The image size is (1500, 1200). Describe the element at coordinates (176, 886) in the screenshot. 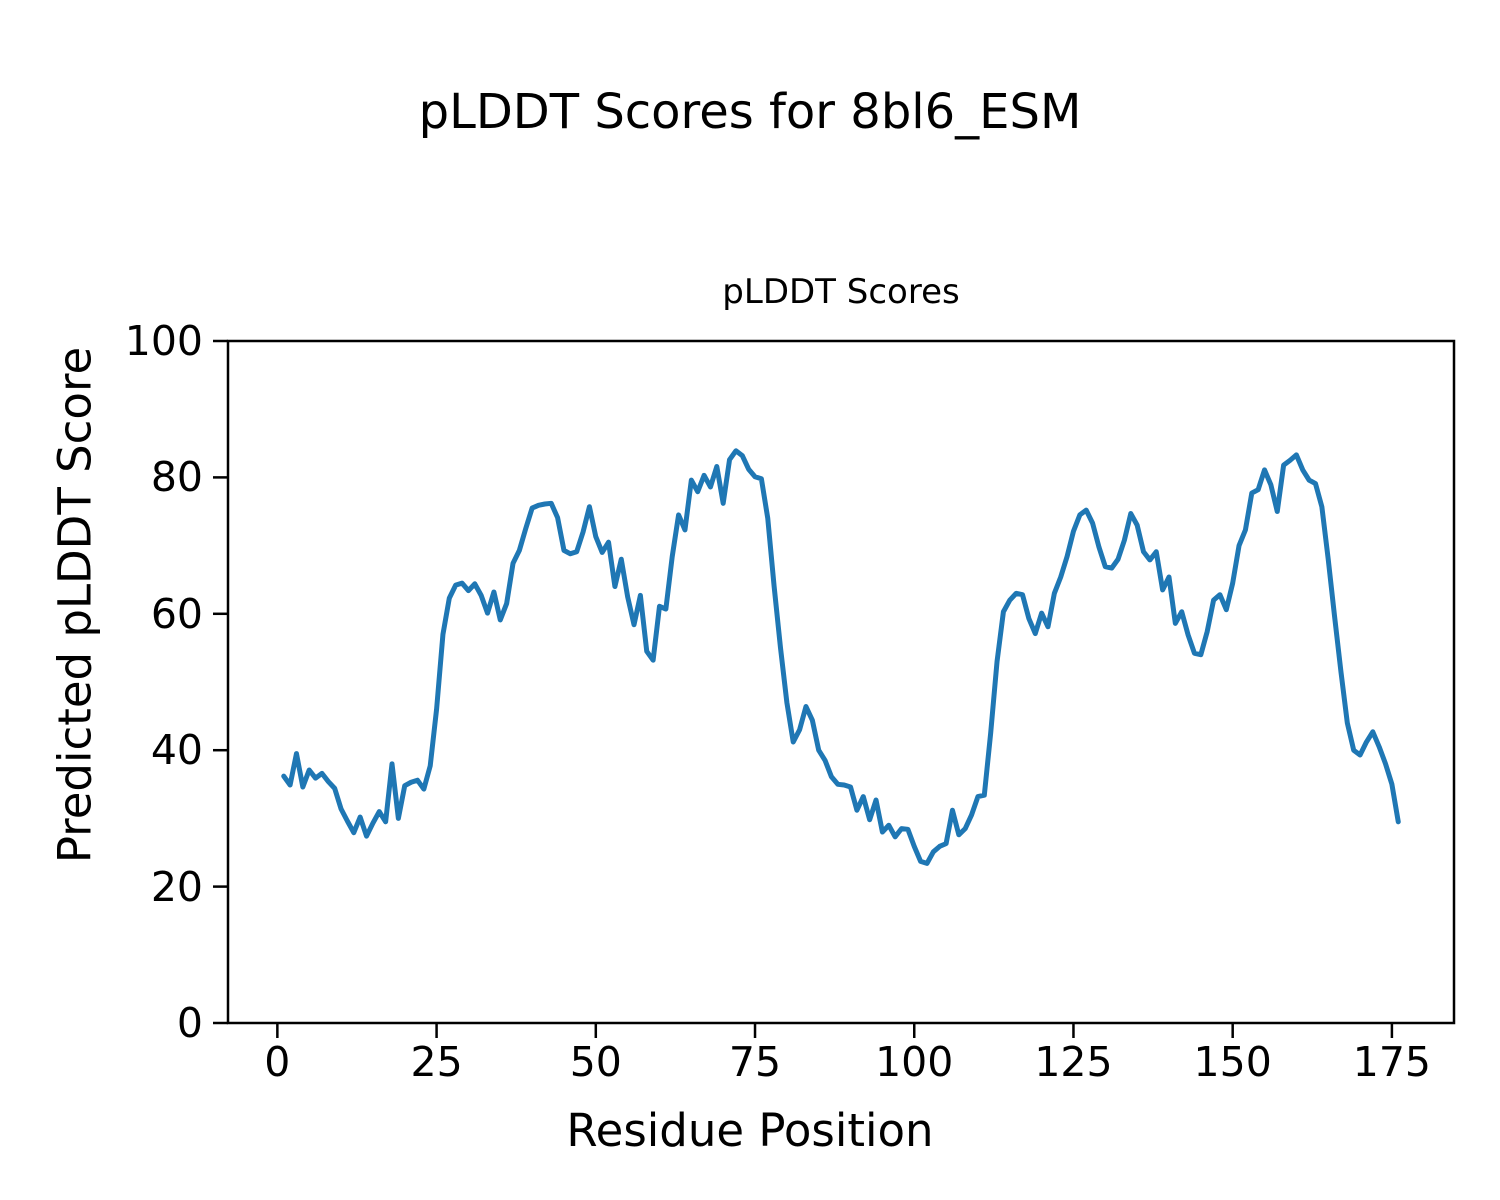

I see `y-tick-label: 20` at that location.